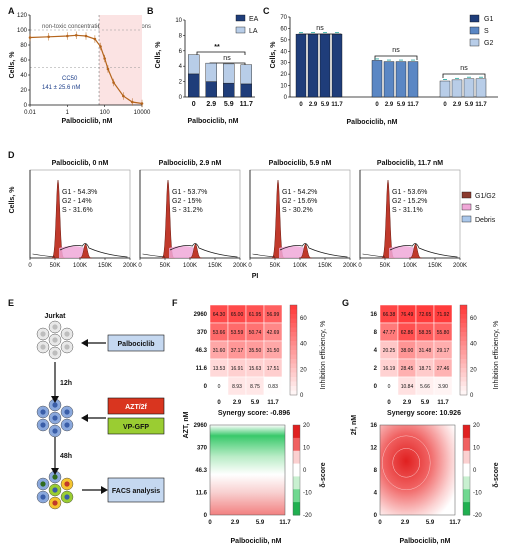  I want to click on b-ytick-label-2: 4, so click(181, 67).